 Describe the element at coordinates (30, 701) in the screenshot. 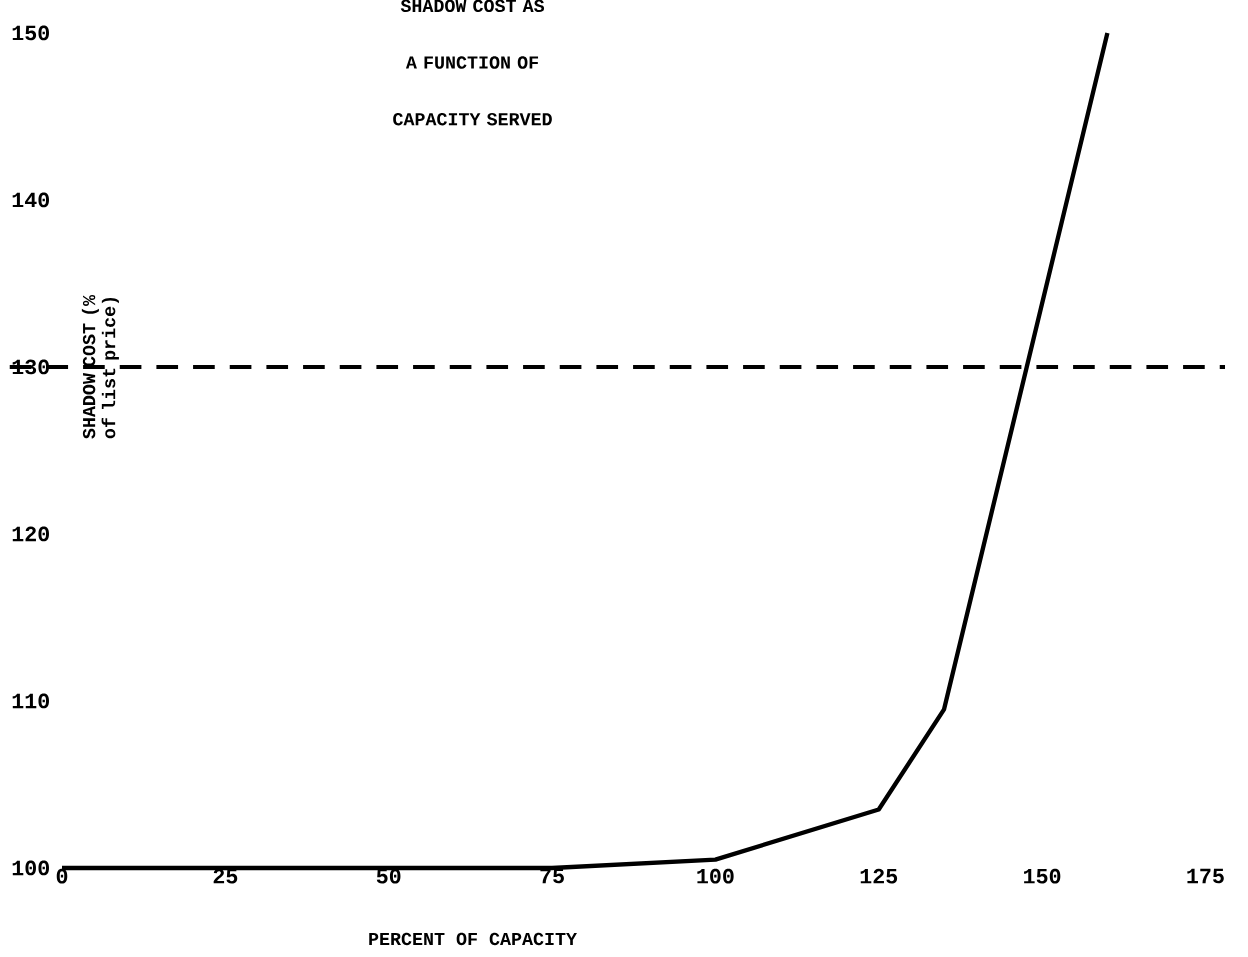

I see `y-tick-label: 110` at that location.